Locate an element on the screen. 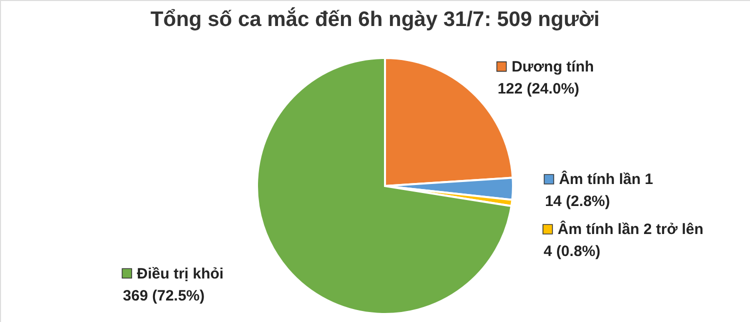 This screenshot has width=750, height=322. data-label: 122 (24.0%) is located at coordinates (539, 89).